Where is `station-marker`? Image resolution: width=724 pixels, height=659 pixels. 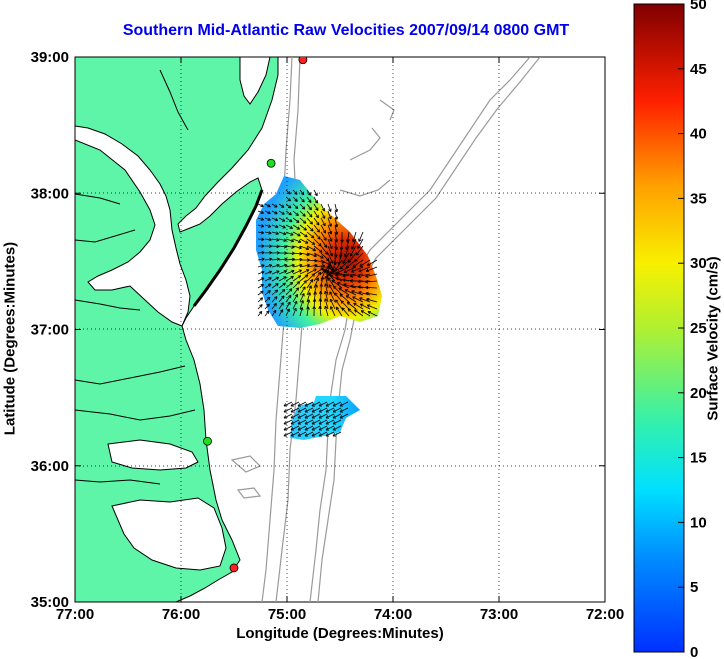 station-marker is located at coordinates (303, 61).